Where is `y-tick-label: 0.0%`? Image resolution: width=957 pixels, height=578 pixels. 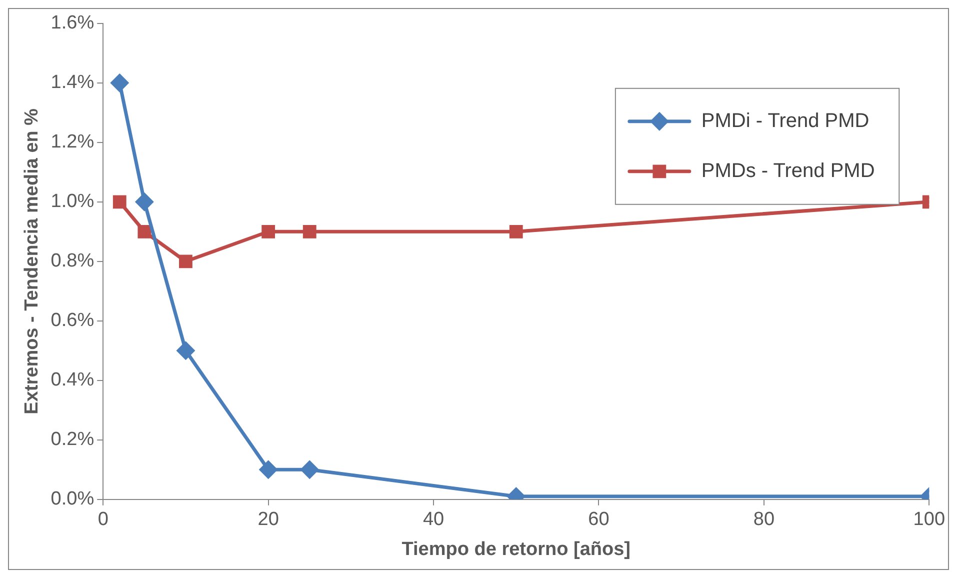
y-tick-label: 0.0% is located at coordinates (72, 499).